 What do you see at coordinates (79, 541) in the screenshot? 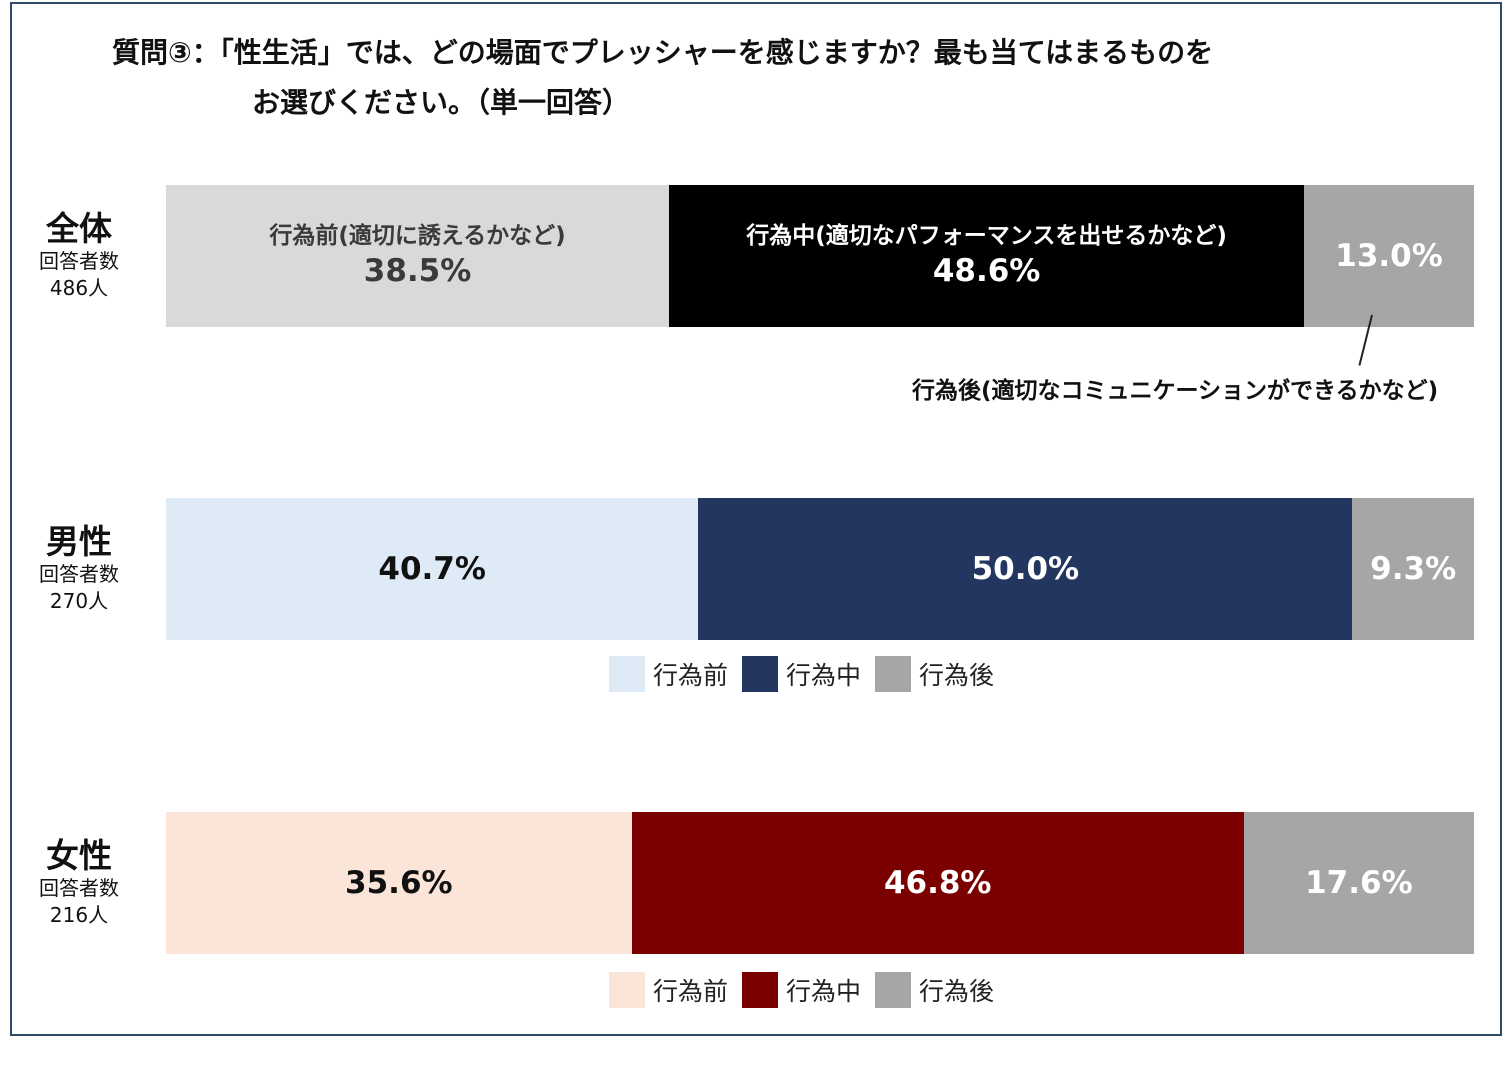
I see `group-name: 男性` at bounding box center [79, 541].